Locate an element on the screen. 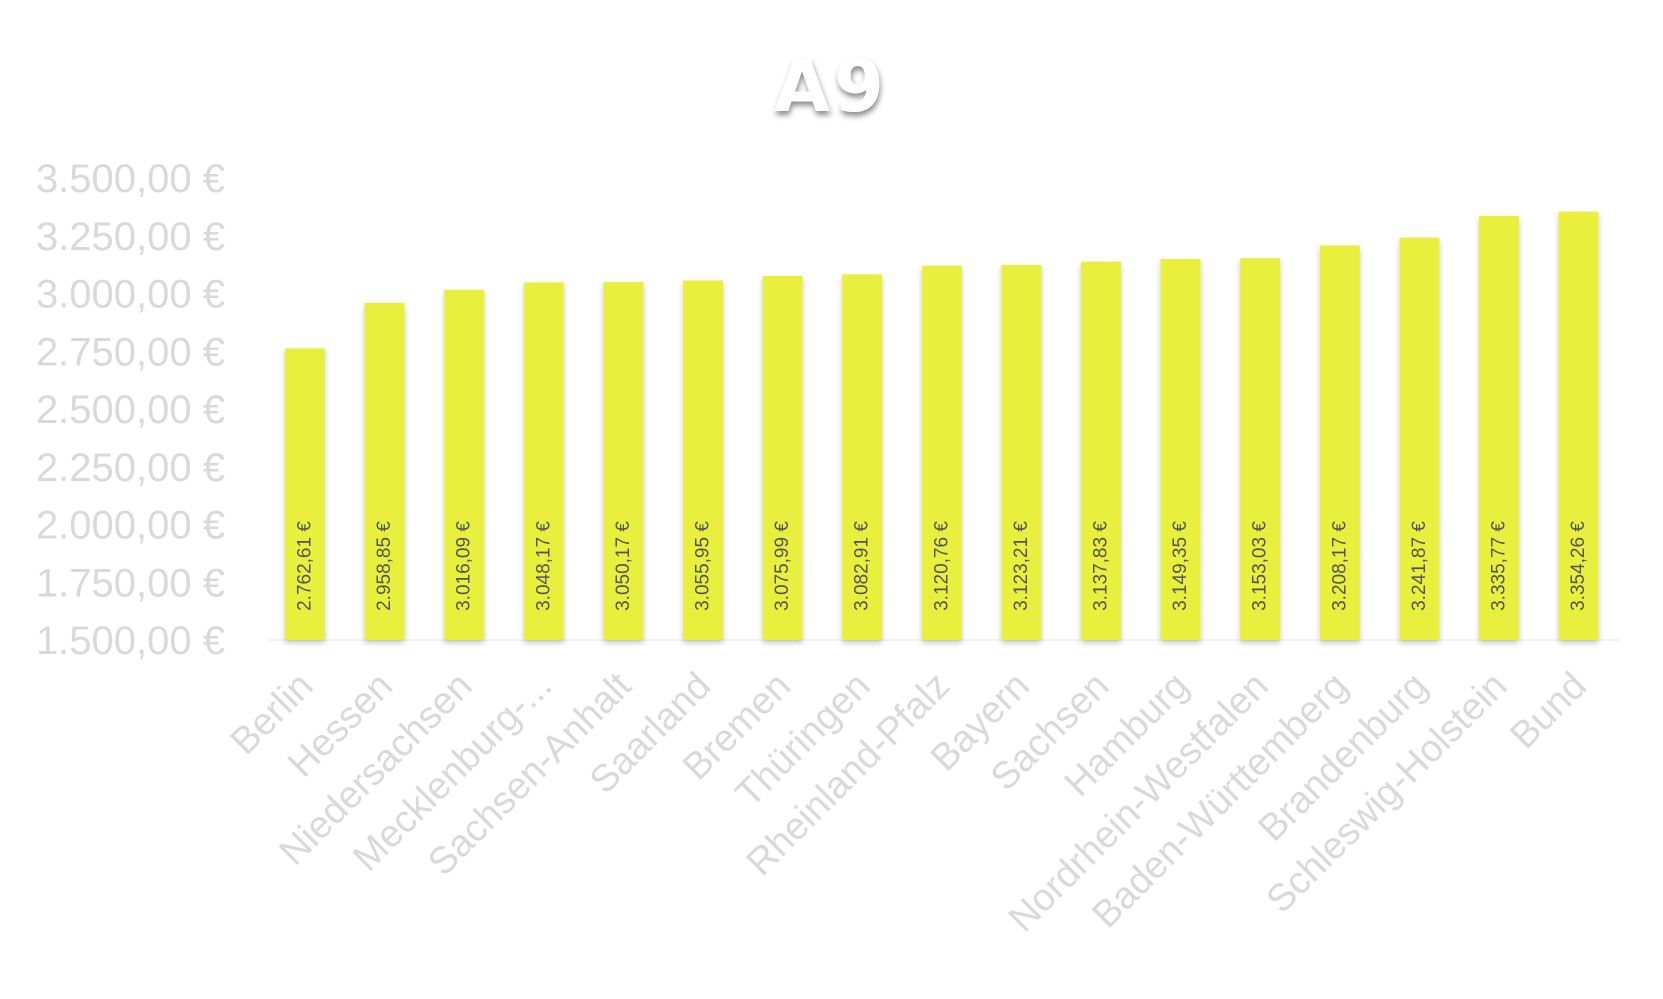 The image size is (1663, 999). data-label: 3.016,09 € is located at coordinates (464, 566).